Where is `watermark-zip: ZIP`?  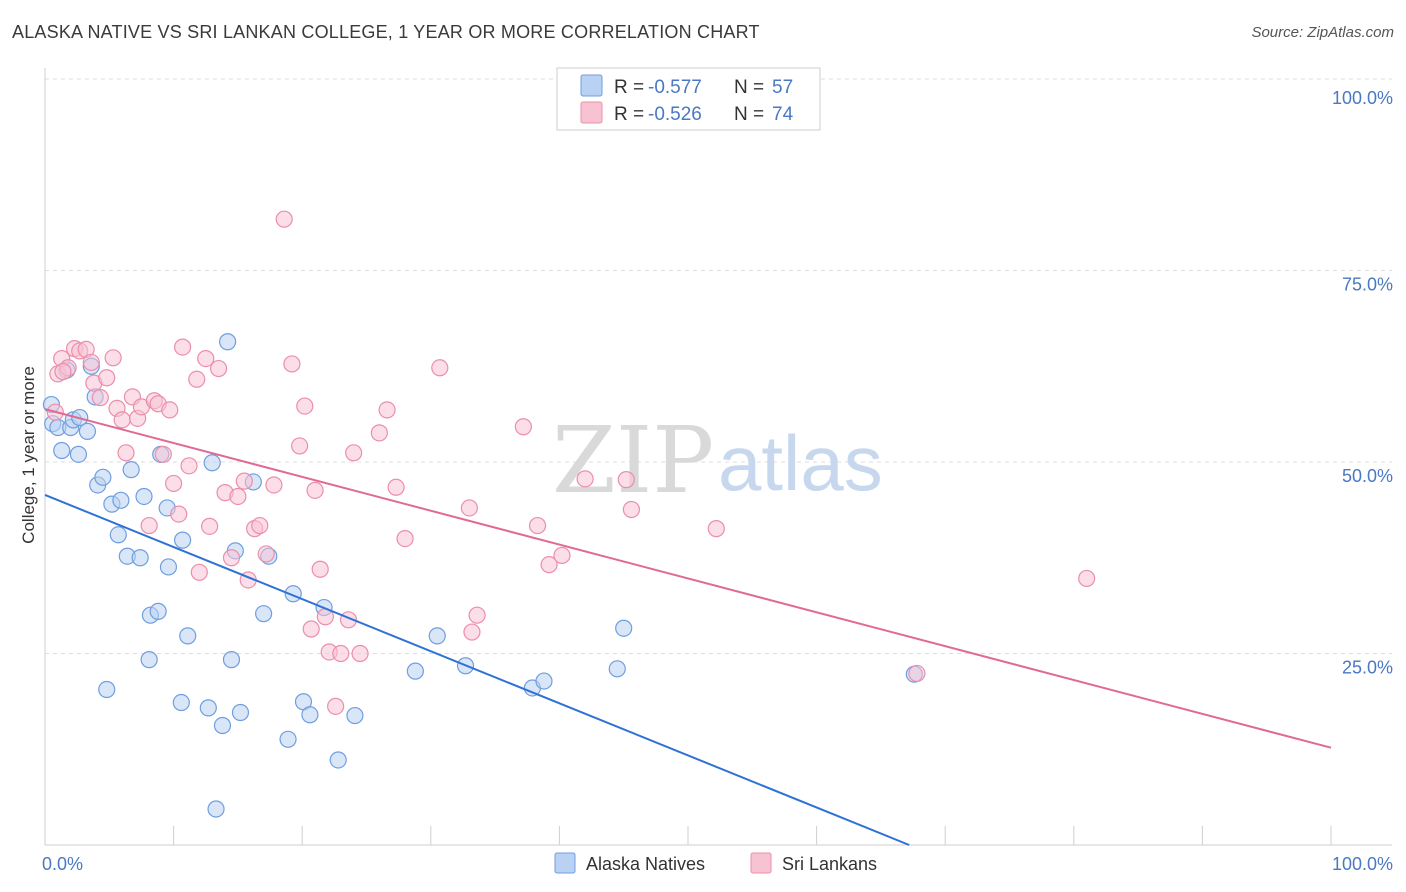 watermark-zip: ZIP is located at coordinates (633, 460).